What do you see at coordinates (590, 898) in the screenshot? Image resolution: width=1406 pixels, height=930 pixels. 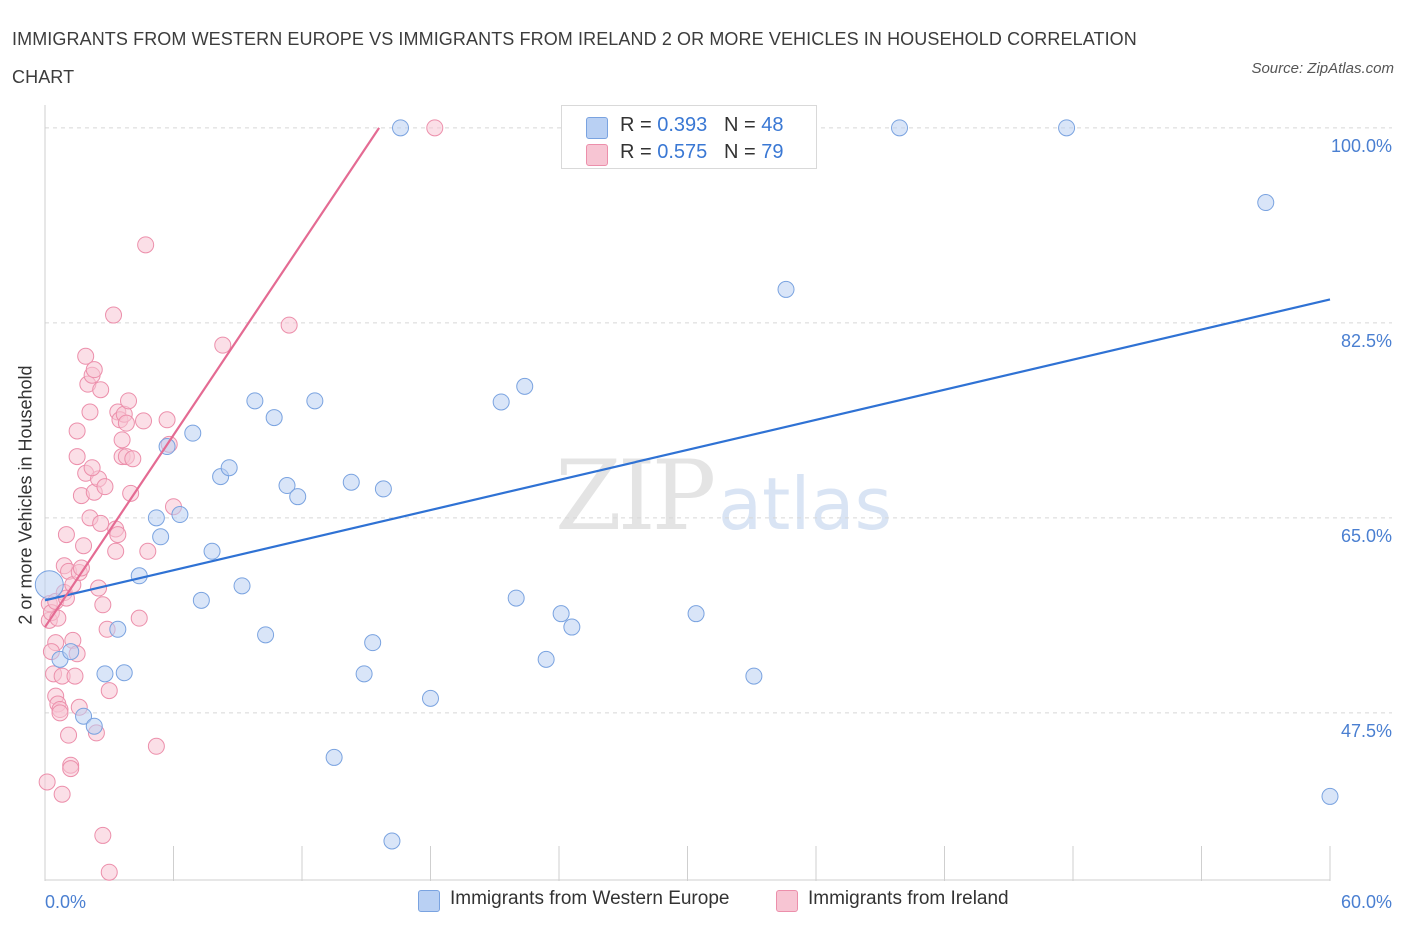 I see `legend-label: Immigrants from Western Europe` at bounding box center [590, 898].